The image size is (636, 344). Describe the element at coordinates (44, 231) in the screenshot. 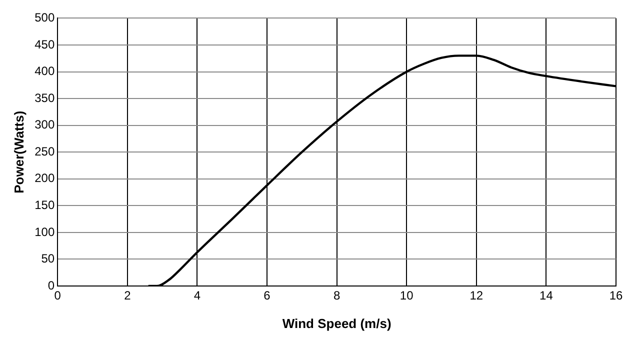

I see `y-tick-label: 100` at that location.